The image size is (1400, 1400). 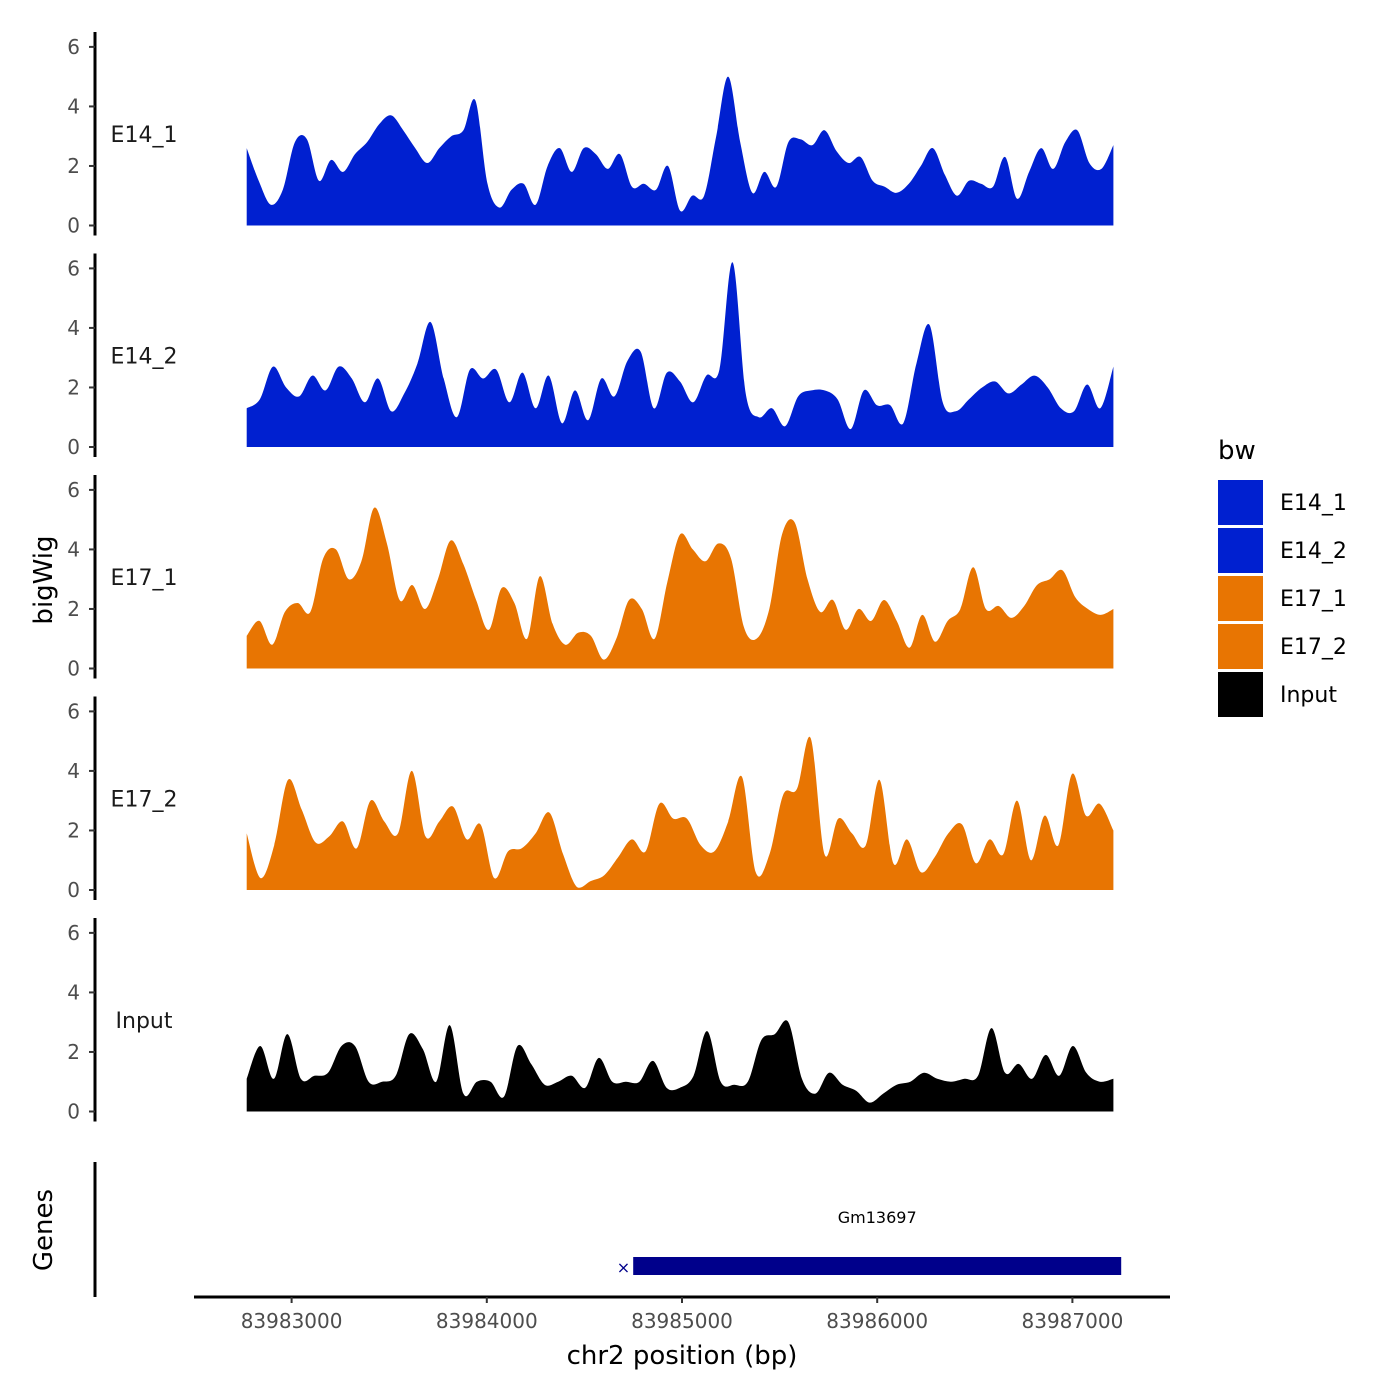 What do you see at coordinates (73, 1112) in the screenshot?
I see `y-tick-label-Input: 0` at bounding box center [73, 1112].